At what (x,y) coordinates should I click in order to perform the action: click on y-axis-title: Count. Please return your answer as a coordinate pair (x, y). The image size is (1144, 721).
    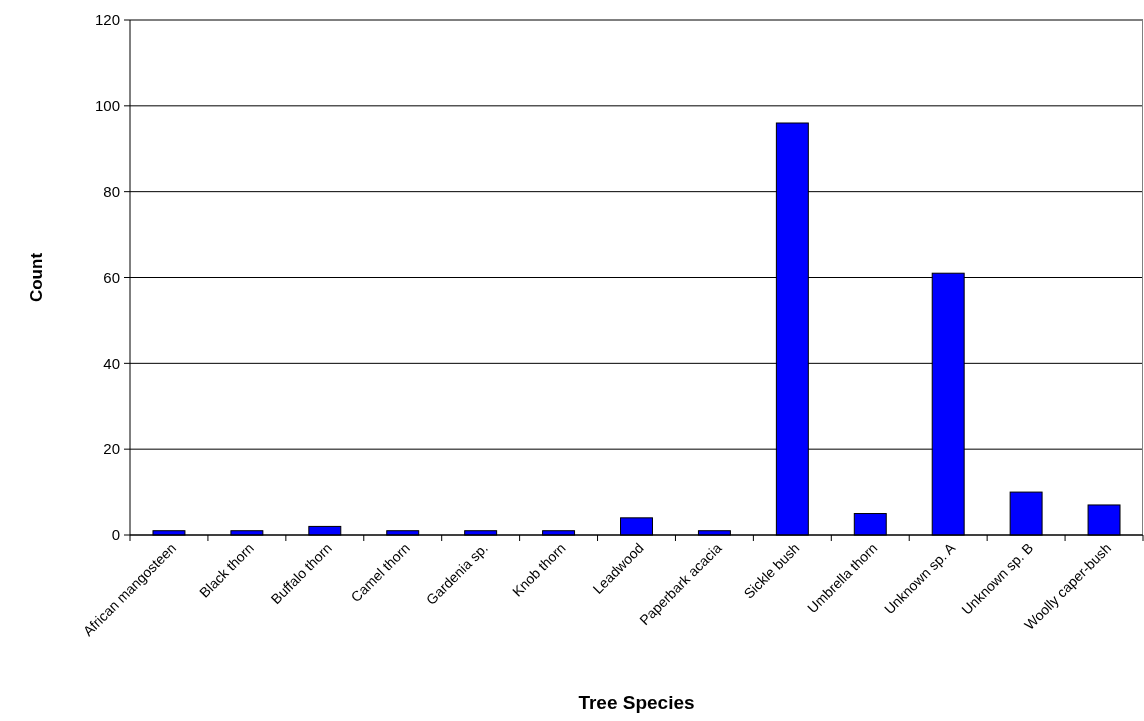
    Looking at the image, I should click on (36, 277).